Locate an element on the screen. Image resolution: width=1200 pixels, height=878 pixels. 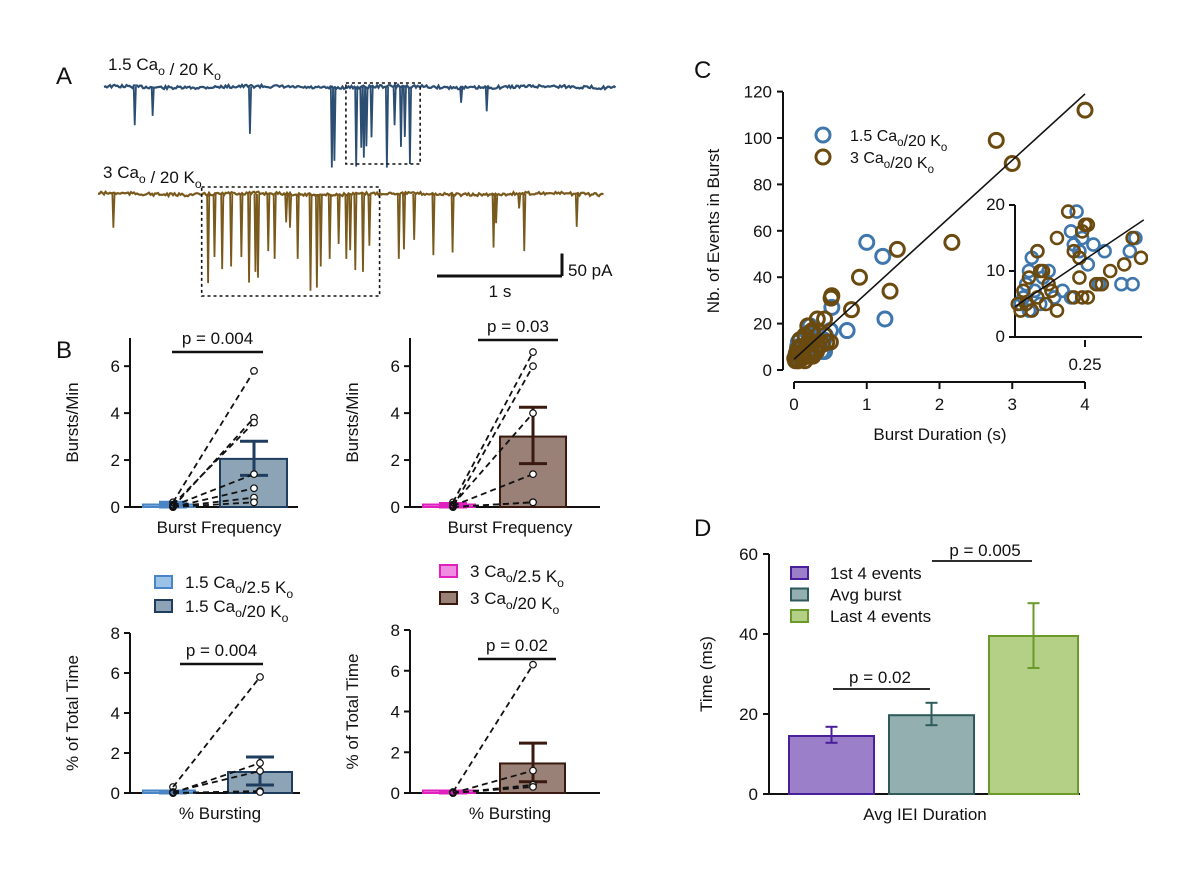
x-tick-label: 3 is located at coordinates (1012, 404).